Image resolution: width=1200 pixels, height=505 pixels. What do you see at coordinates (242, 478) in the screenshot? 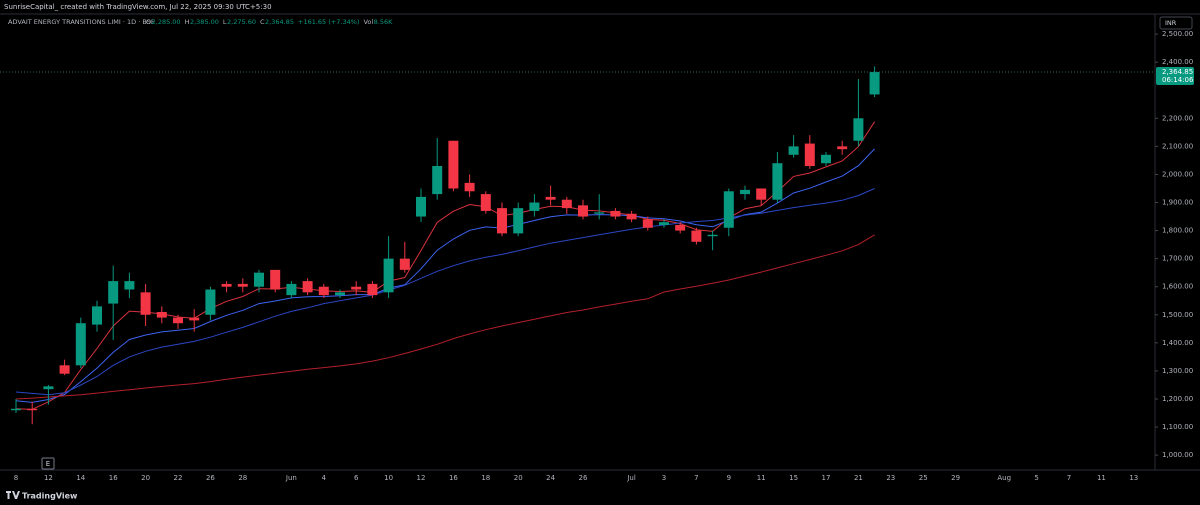
I see `x-tick-label: 28` at bounding box center [242, 478].